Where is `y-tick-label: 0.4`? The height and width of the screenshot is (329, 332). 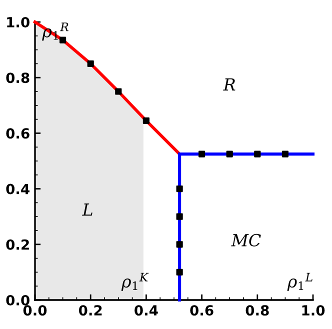 y-tick-label: 0.4 is located at coordinates (18, 189).